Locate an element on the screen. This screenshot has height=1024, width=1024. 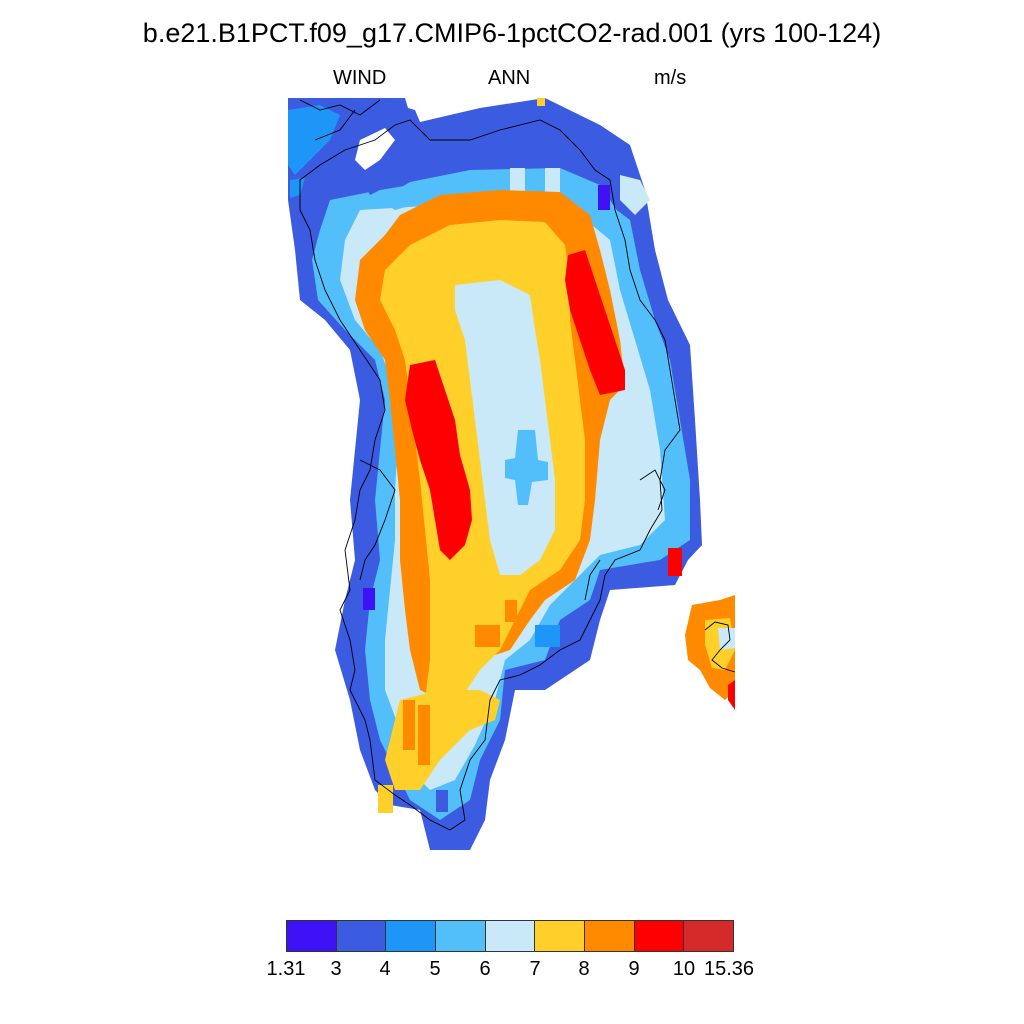
core-blue-spot is located at coordinates (526, 467).